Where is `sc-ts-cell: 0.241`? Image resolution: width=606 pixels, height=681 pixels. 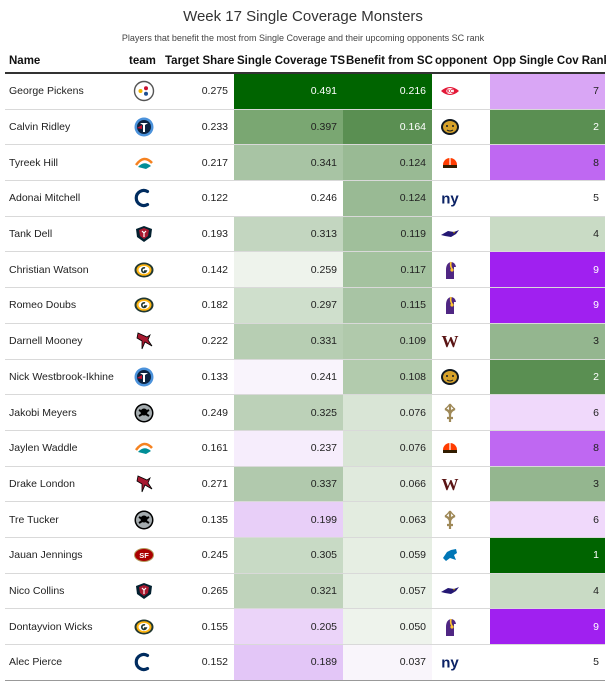 sc-ts-cell: 0.241 is located at coordinates (288, 377).